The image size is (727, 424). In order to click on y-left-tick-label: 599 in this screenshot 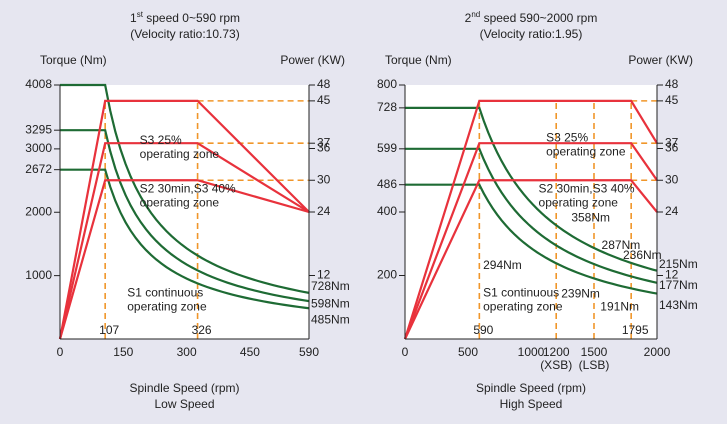, I will do `click(387, 148)`.